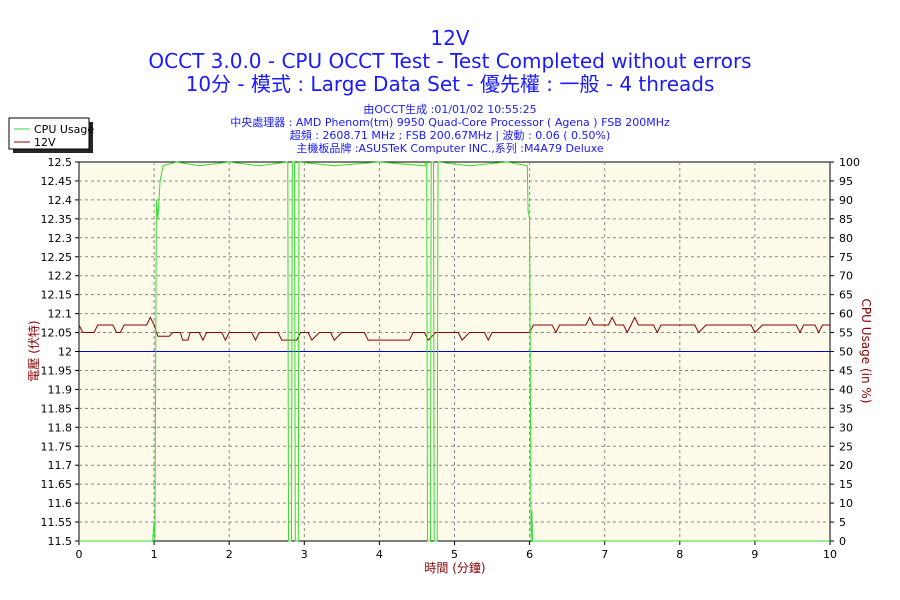  I want to click on y-right-tick-label: 35, so click(846, 408).